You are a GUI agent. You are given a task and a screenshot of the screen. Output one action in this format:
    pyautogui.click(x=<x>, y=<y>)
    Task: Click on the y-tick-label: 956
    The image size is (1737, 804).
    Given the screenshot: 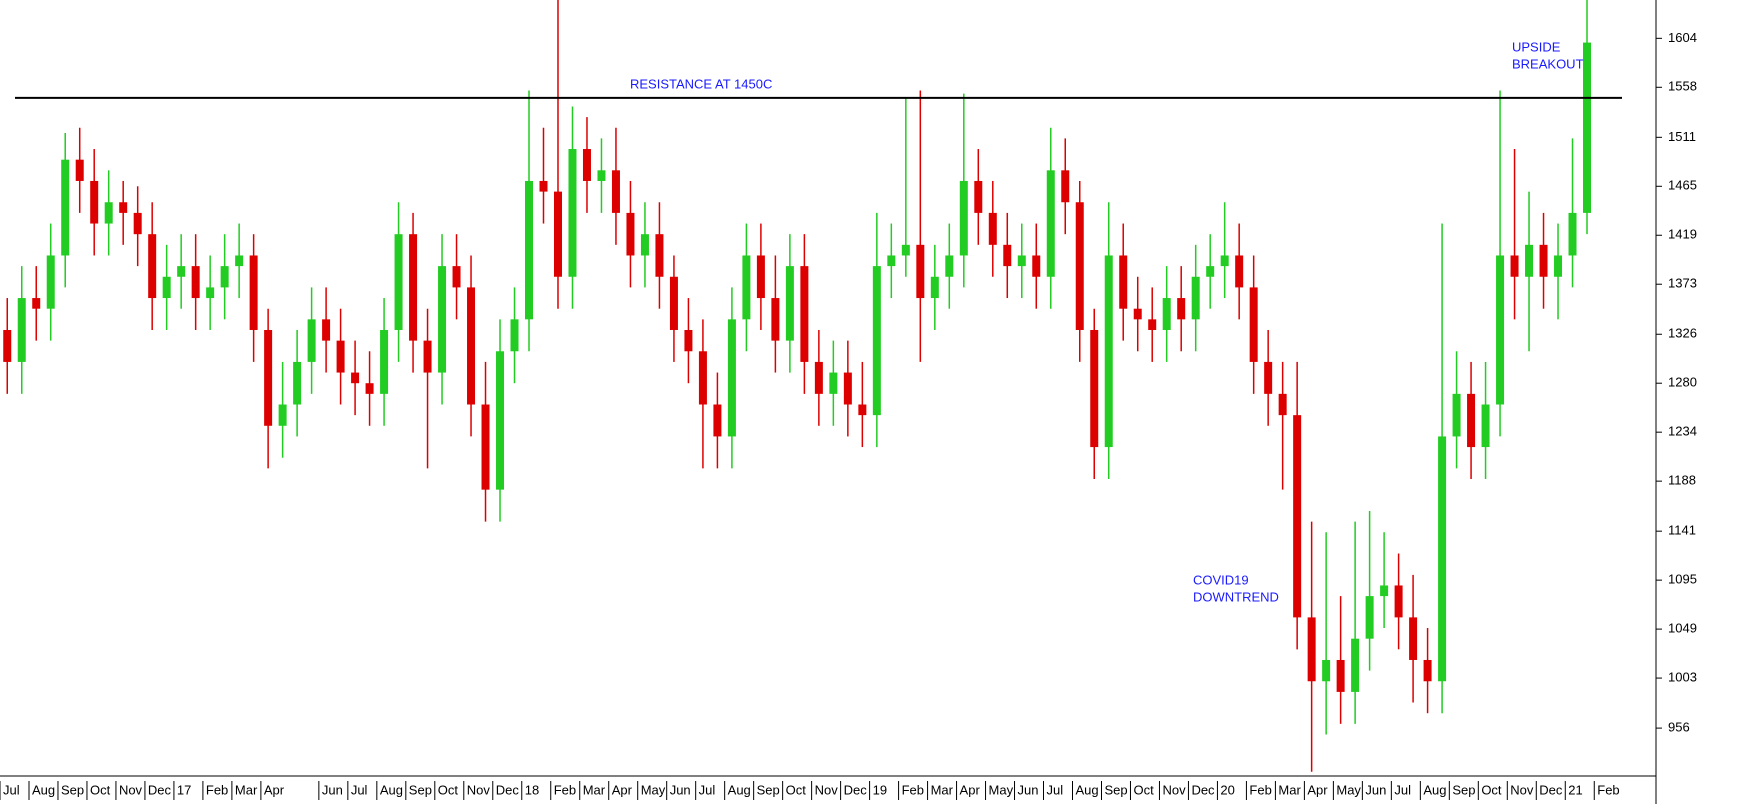 What is the action you would take?
    pyautogui.click(x=1679, y=727)
    